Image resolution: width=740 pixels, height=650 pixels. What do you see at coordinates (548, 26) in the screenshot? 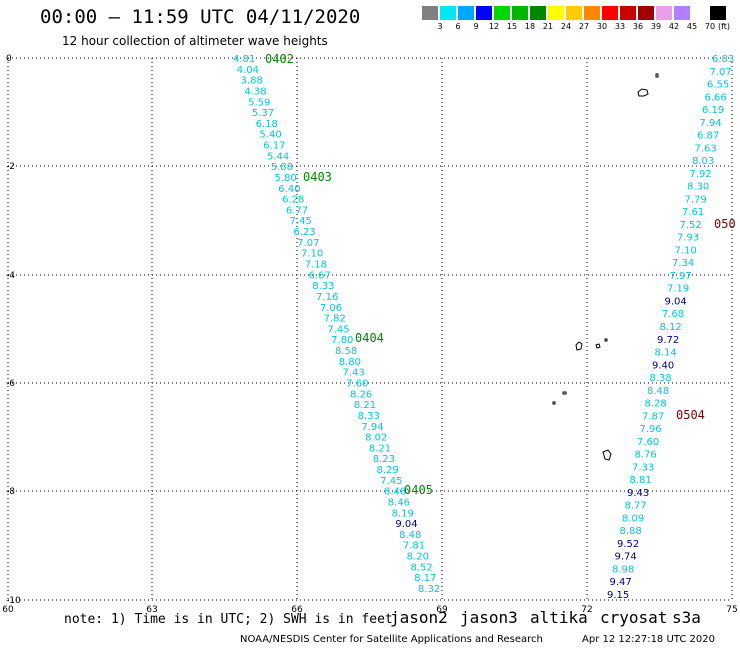
I see `colorbar-label: 21` at bounding box center [548, 26].